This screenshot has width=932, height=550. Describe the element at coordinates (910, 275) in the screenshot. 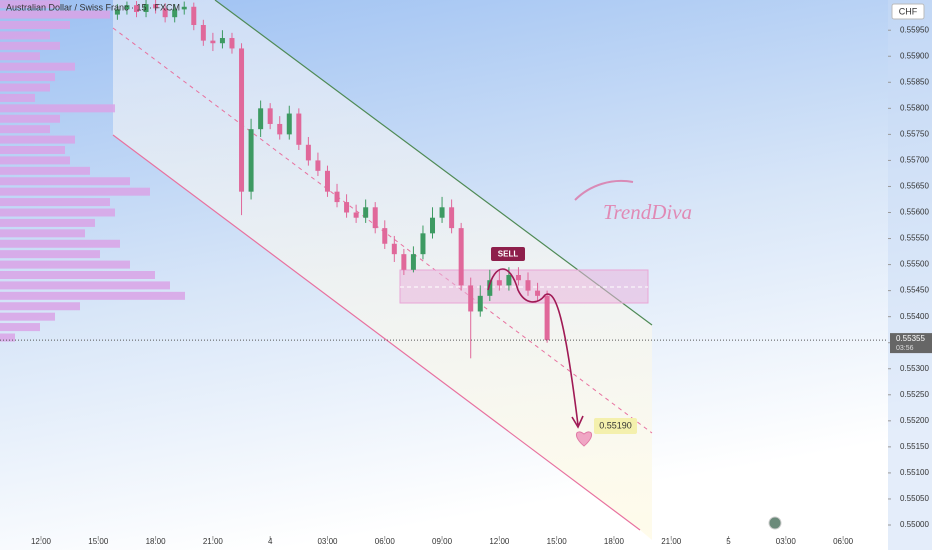

I see `price-axis` at that location.